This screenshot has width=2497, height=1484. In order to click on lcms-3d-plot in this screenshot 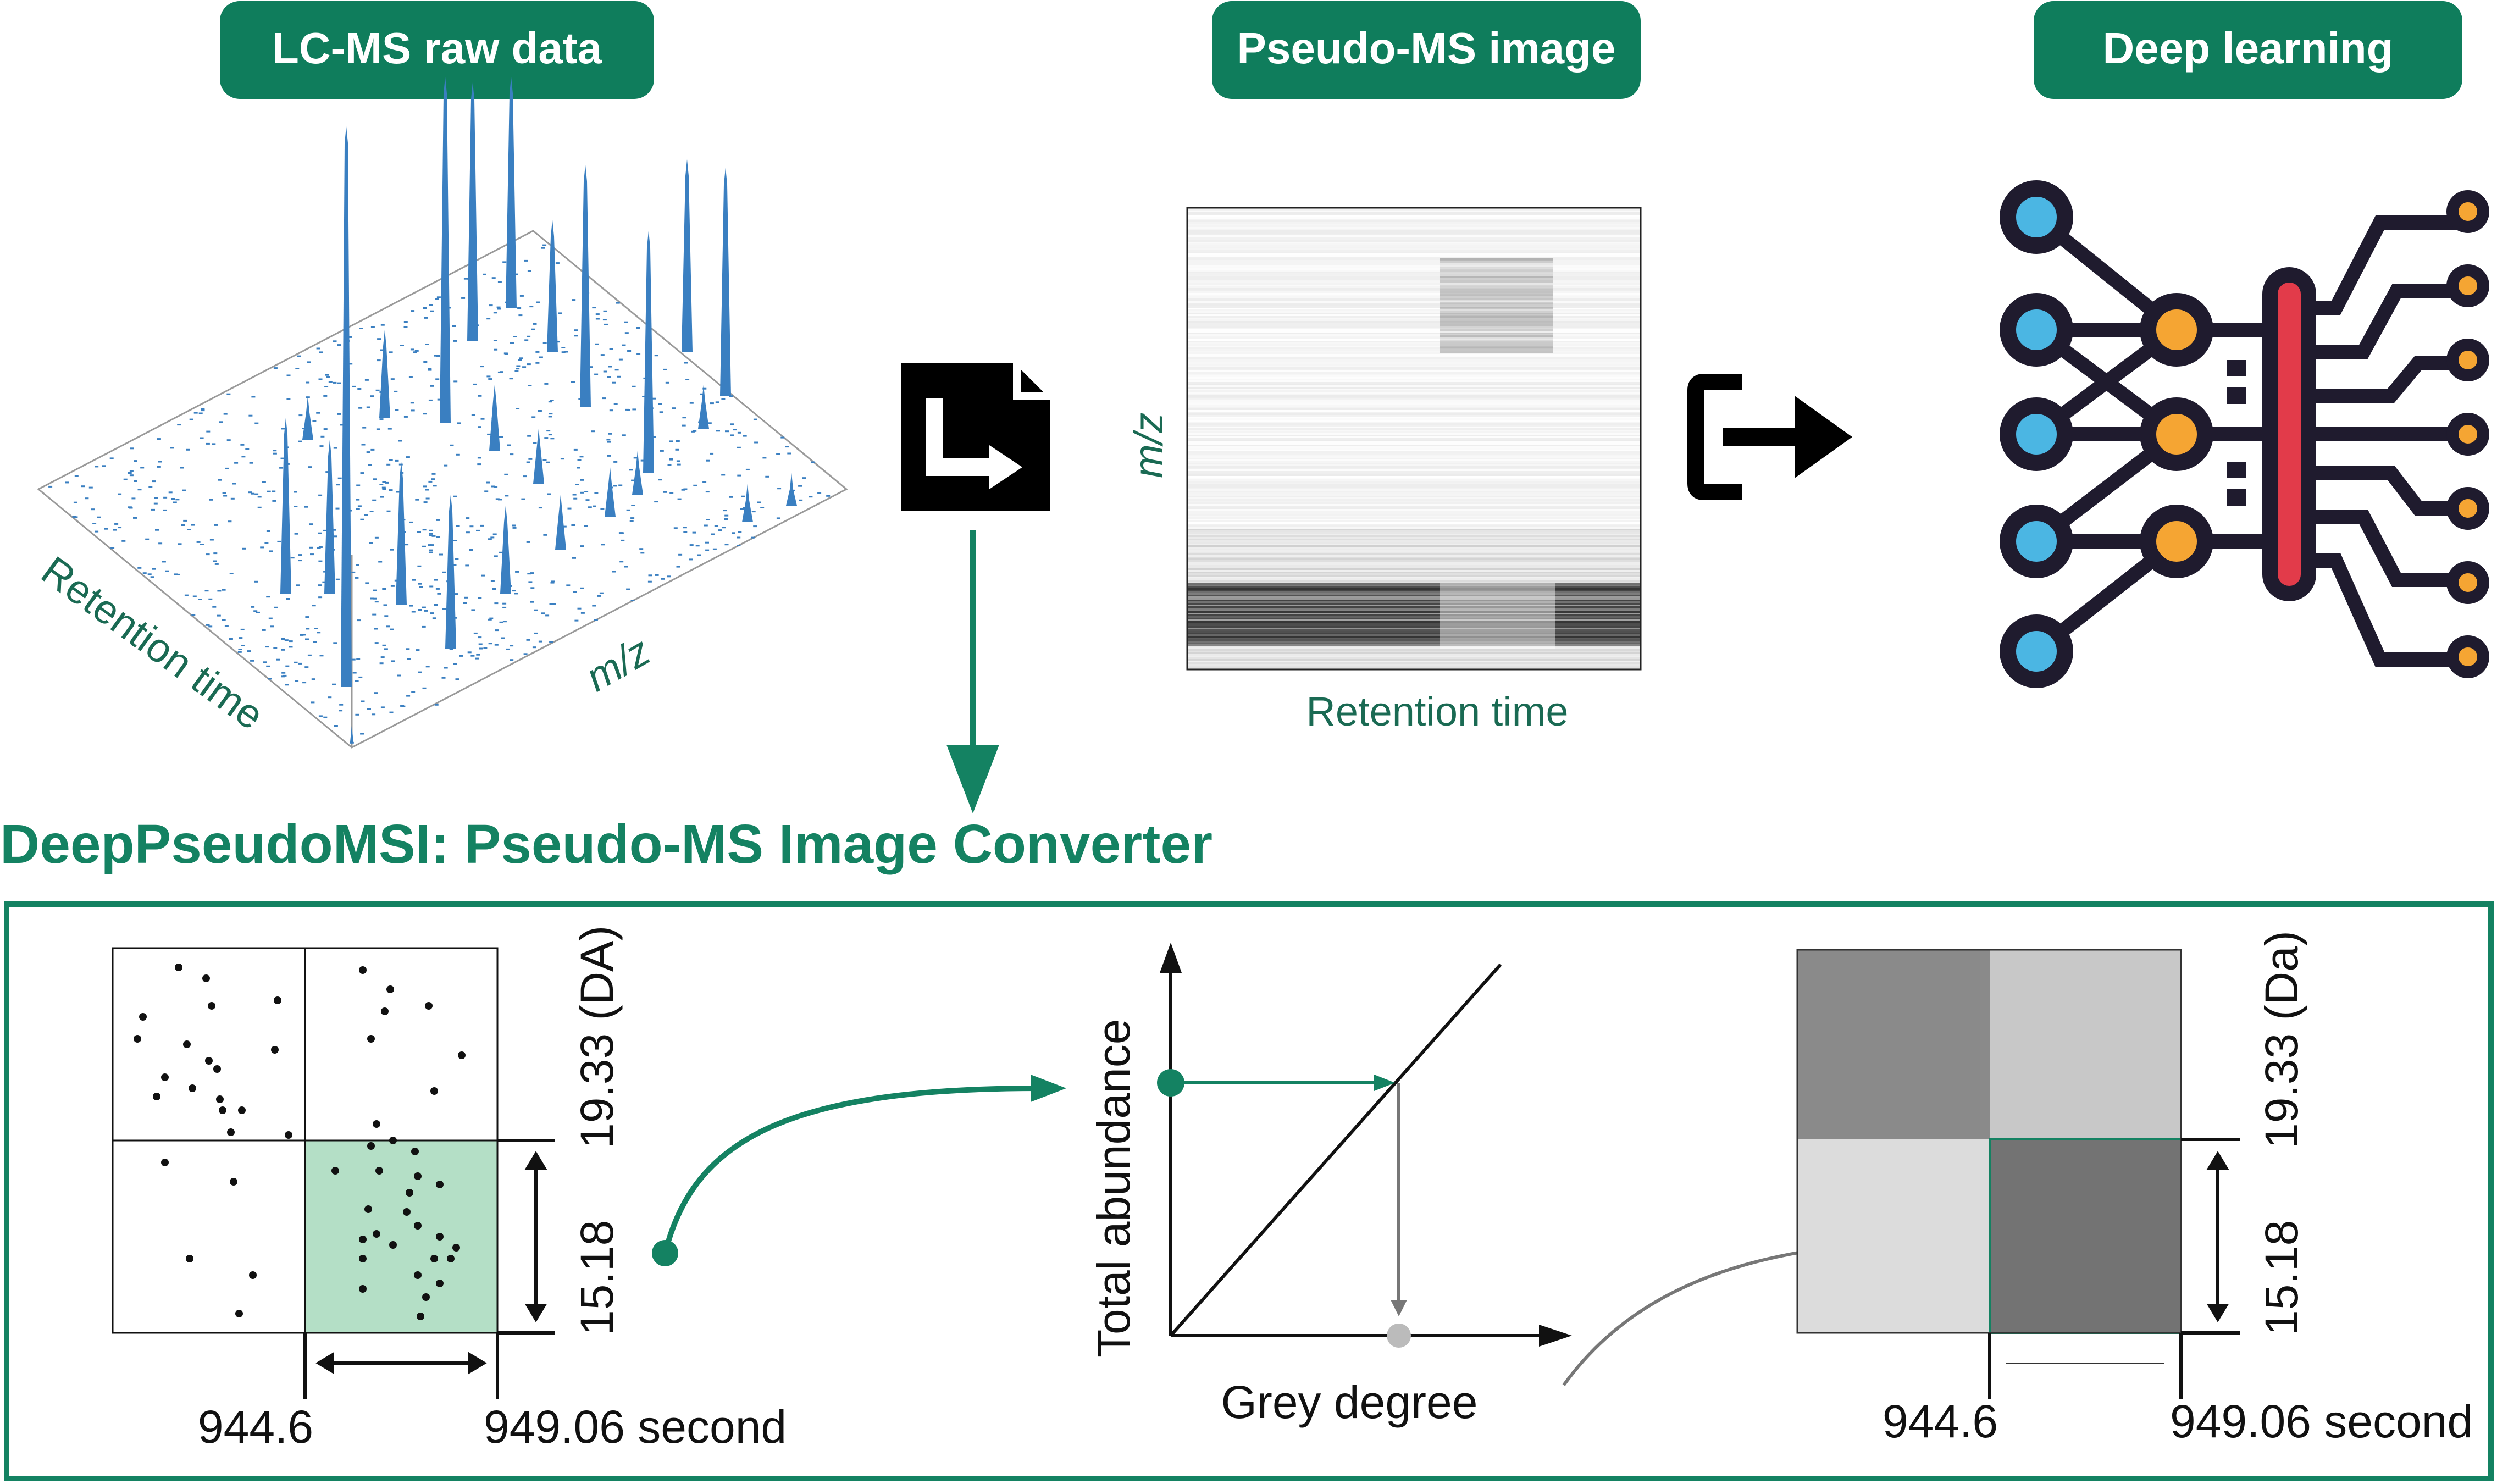, I will do `click(442, 413)`.